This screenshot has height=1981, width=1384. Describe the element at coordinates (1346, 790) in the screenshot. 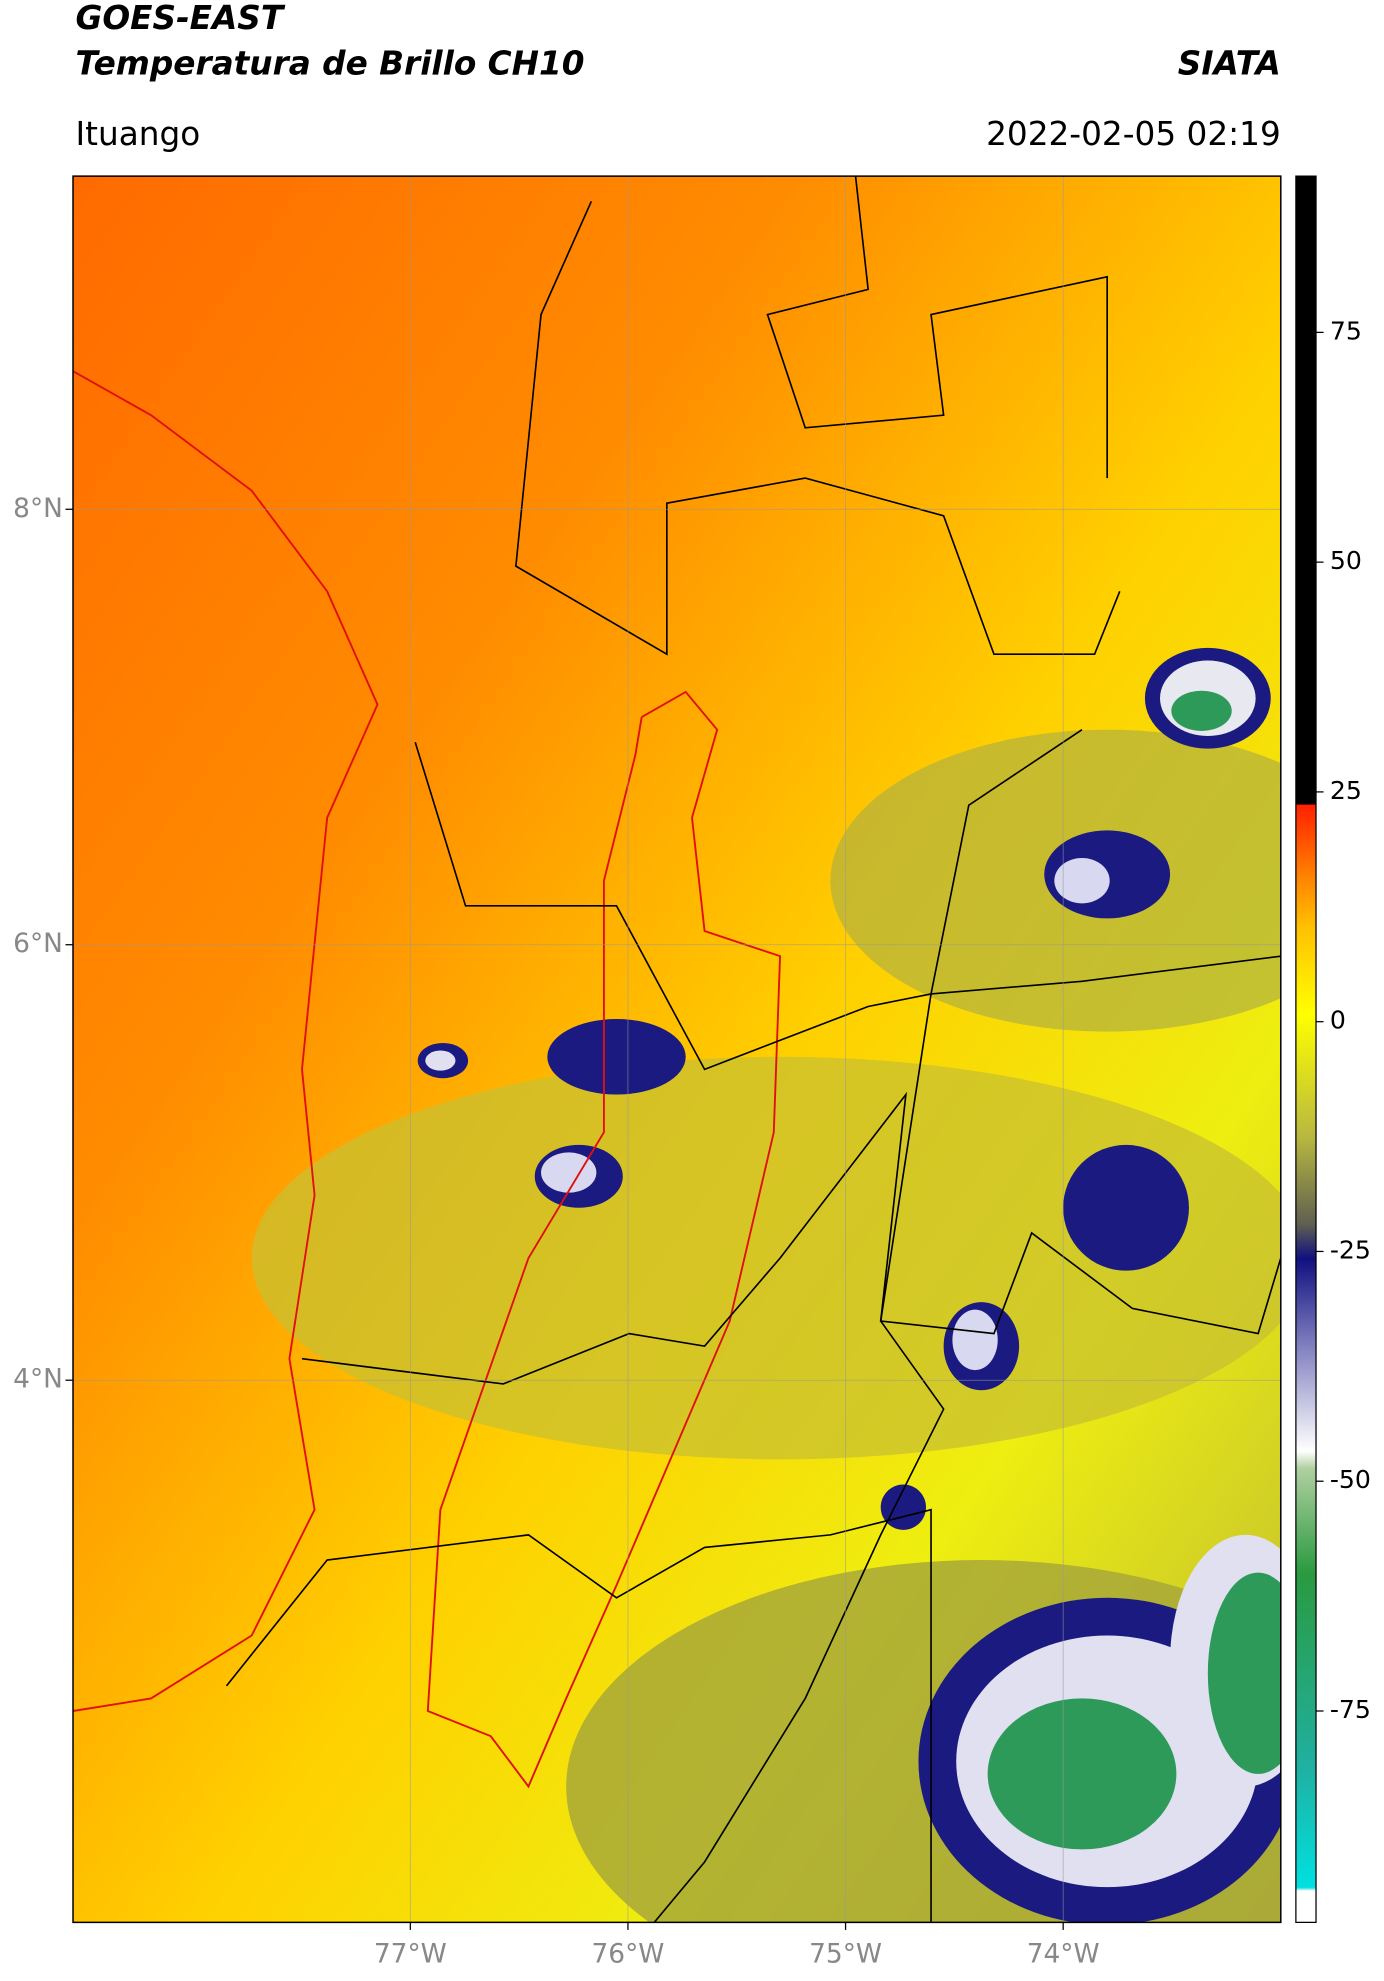

I see `colorbar-tick-label: 25` at that location.